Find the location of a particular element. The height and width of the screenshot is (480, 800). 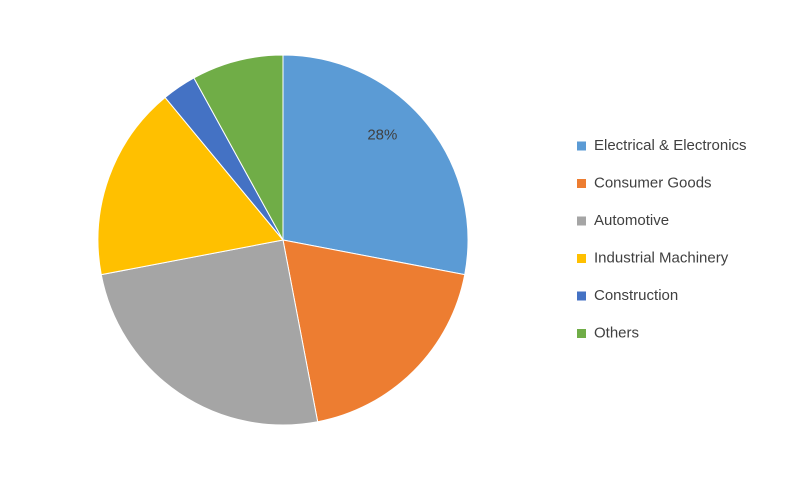

legend-label: Consumer Goods is located at coordinates (653, 182).